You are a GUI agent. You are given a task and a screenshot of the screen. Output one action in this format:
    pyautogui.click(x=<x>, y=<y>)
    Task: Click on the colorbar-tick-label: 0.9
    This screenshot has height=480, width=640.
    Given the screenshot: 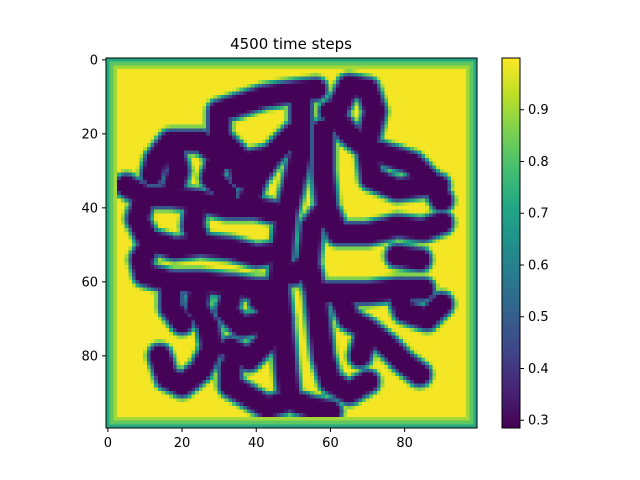 What is the action you would take?
    pyautogui.click(x=538, y=110)
    